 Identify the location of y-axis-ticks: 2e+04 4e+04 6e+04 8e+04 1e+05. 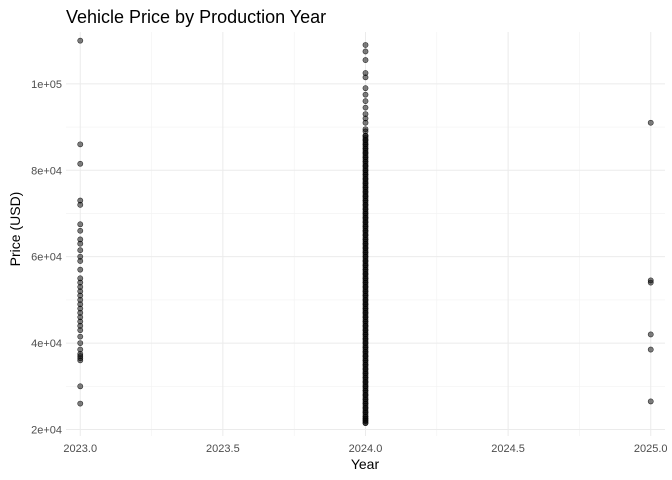
(46, 258).